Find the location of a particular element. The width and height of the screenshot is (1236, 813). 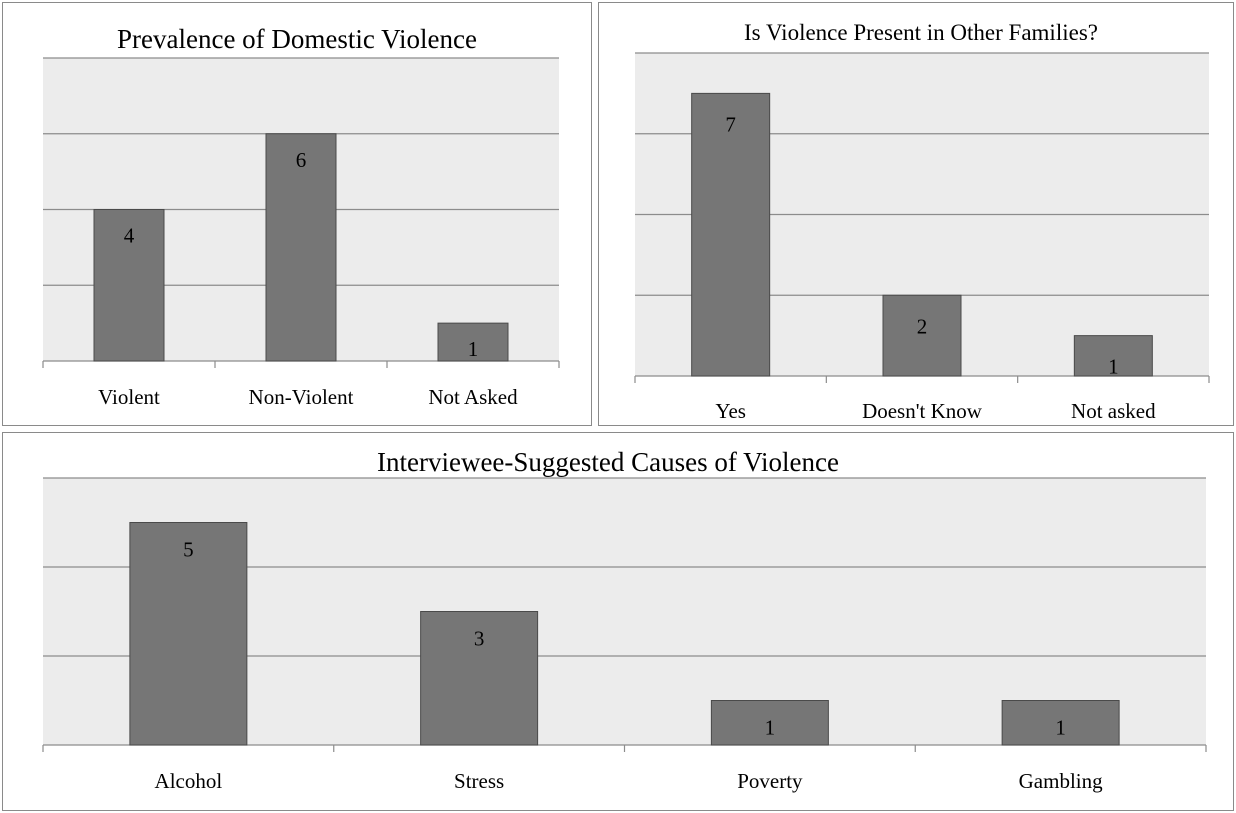

category-label: Doesn't Know is located at coordinates (922, 411).